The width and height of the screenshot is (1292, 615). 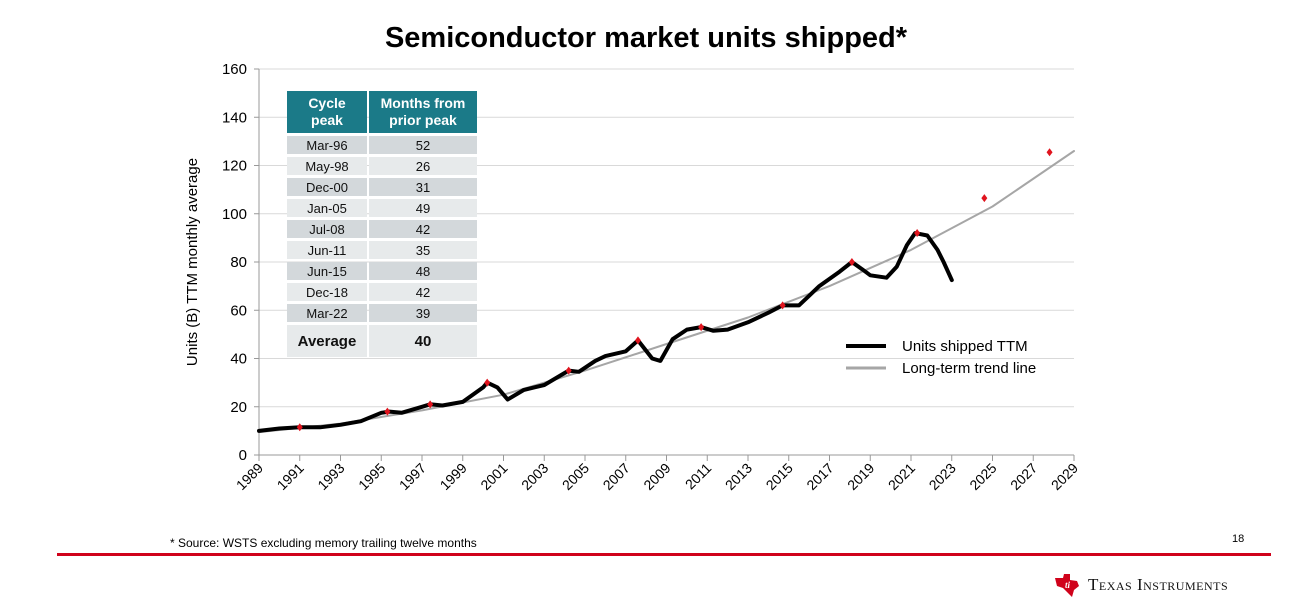 What do you see at coordinates (327, 166) in the screenshot?
I see `peak-cell: May-98` at bounding box center [327, 166].